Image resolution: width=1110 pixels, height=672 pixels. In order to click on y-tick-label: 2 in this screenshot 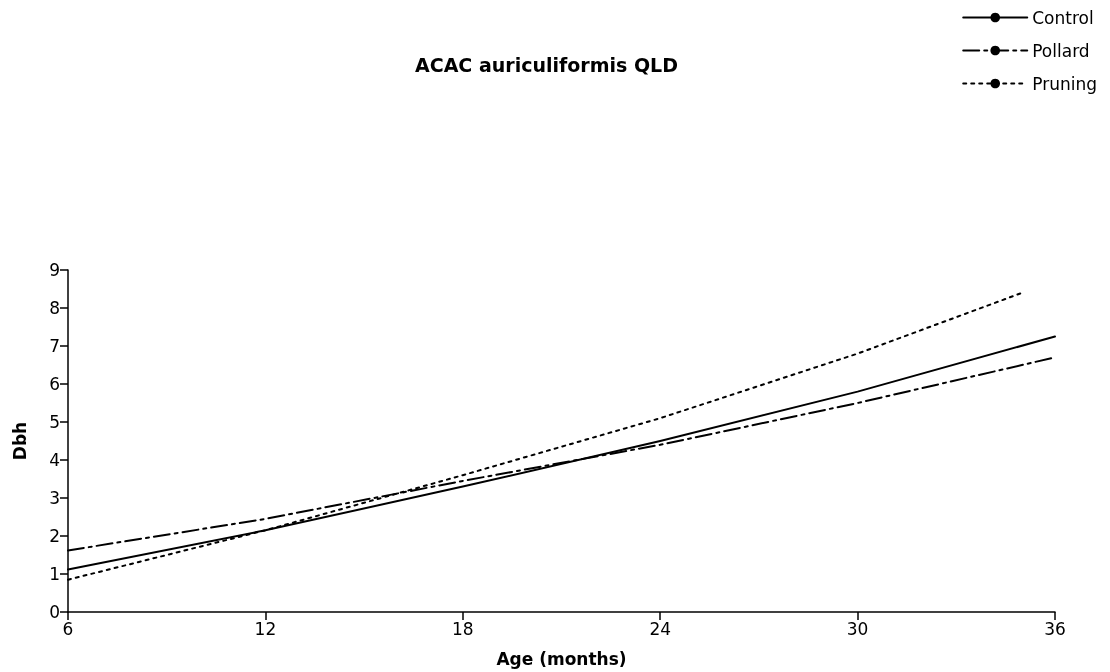, I will do `click(54, 536)`.